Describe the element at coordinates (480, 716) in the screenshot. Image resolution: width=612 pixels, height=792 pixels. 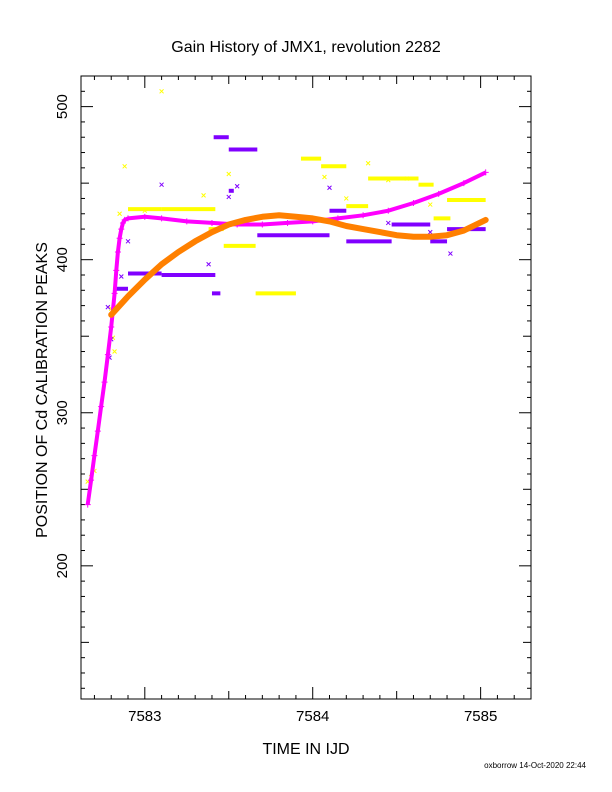
I see `x-tick-label: 7585` at that location.